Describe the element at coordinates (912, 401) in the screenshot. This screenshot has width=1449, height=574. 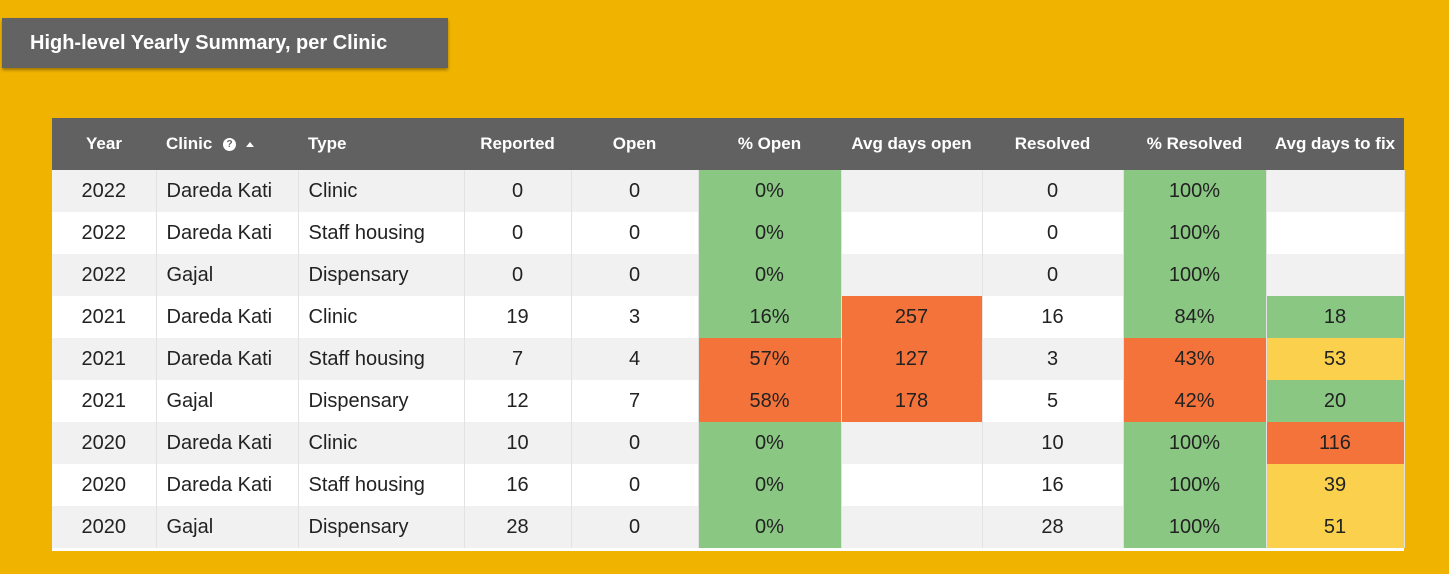
I see `cell-avg-days-open: 178` at that location.